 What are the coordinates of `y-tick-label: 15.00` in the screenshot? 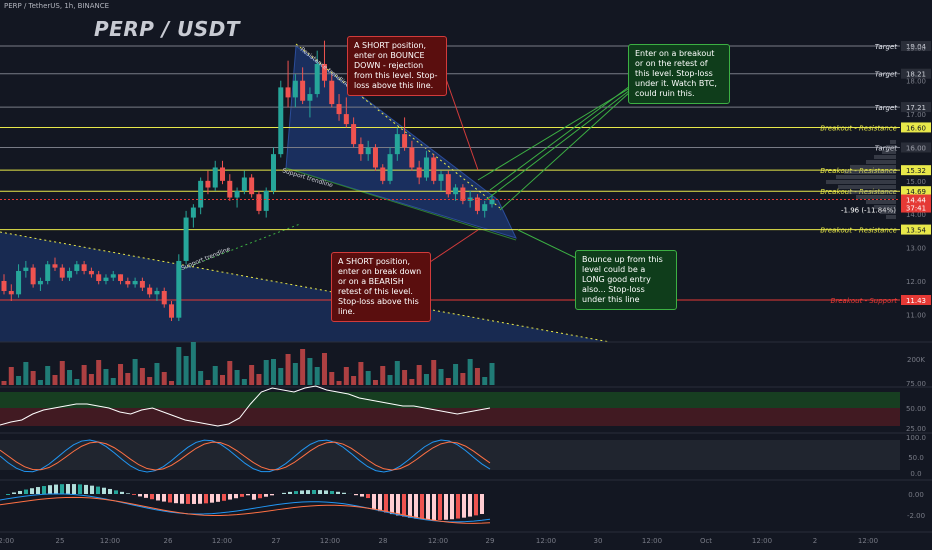 It's located at (916, 182).